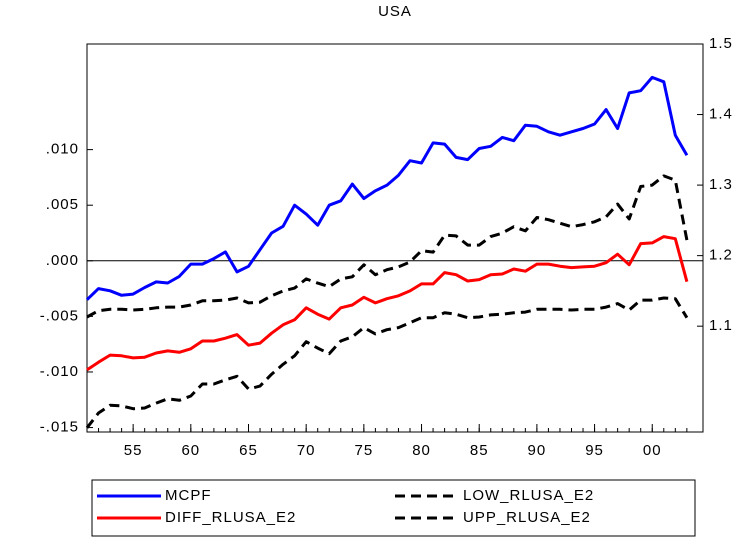 Image resolution: width=751 pixels, height=548 pixels. What do you see at coordinates (59, 315) in the screenshot?
I see `y-tick-label: -.005` at bounding box center [59, 315].